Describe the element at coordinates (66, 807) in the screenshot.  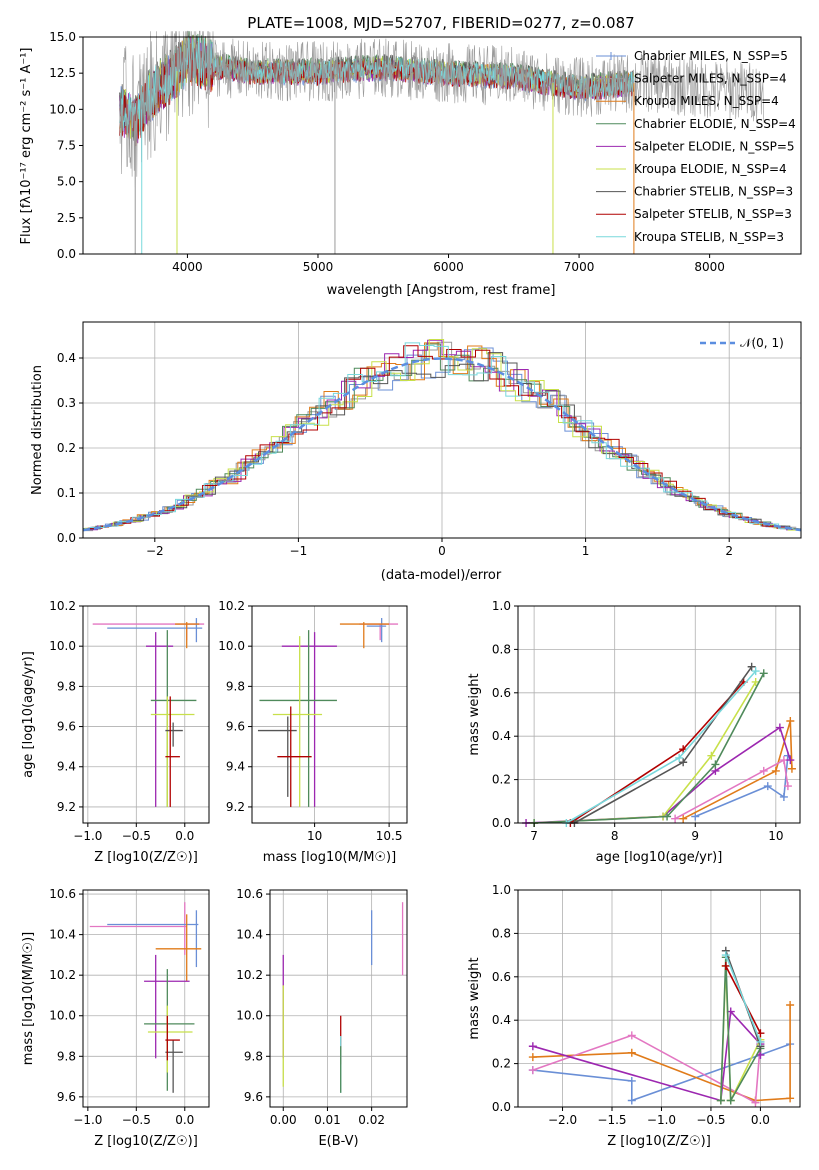
I see `y-tick-label: 9.2` at that location.